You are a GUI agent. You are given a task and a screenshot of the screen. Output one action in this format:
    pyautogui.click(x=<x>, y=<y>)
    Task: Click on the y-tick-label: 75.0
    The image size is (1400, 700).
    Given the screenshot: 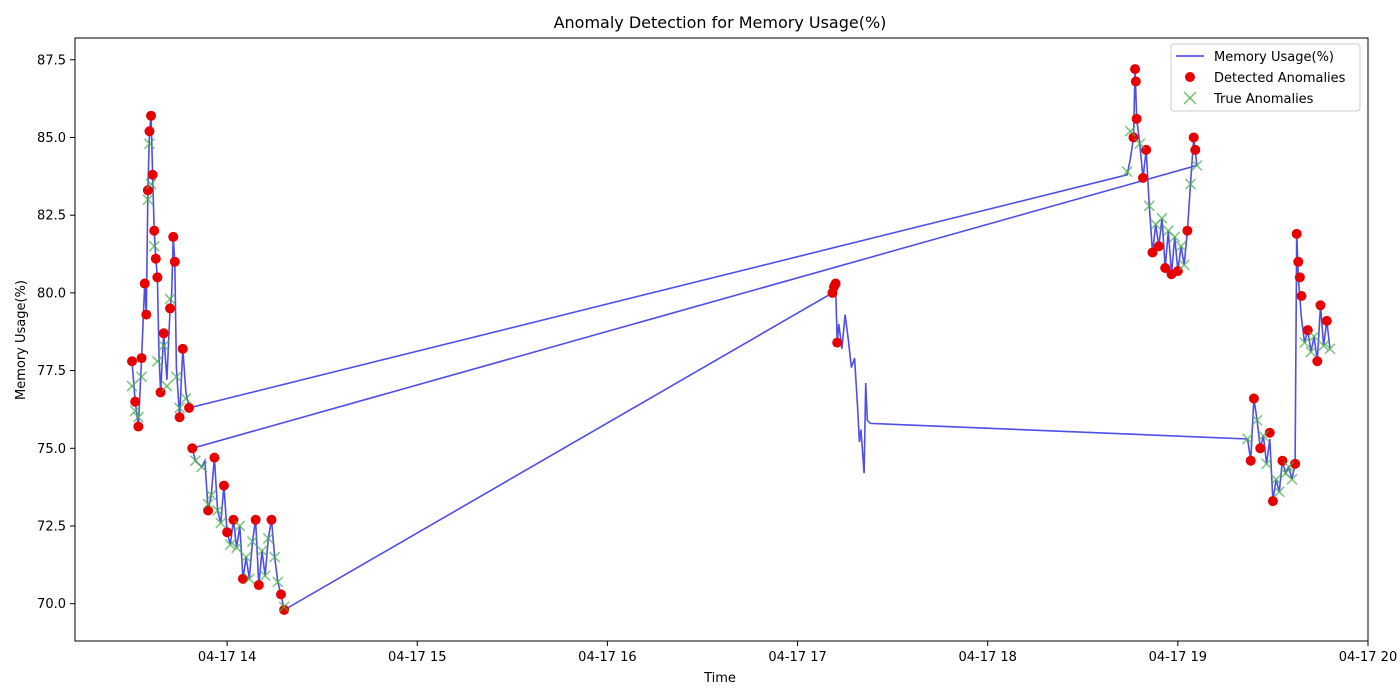 What is the action you would take?
    pyautogui.click(x=51, y=449)
    